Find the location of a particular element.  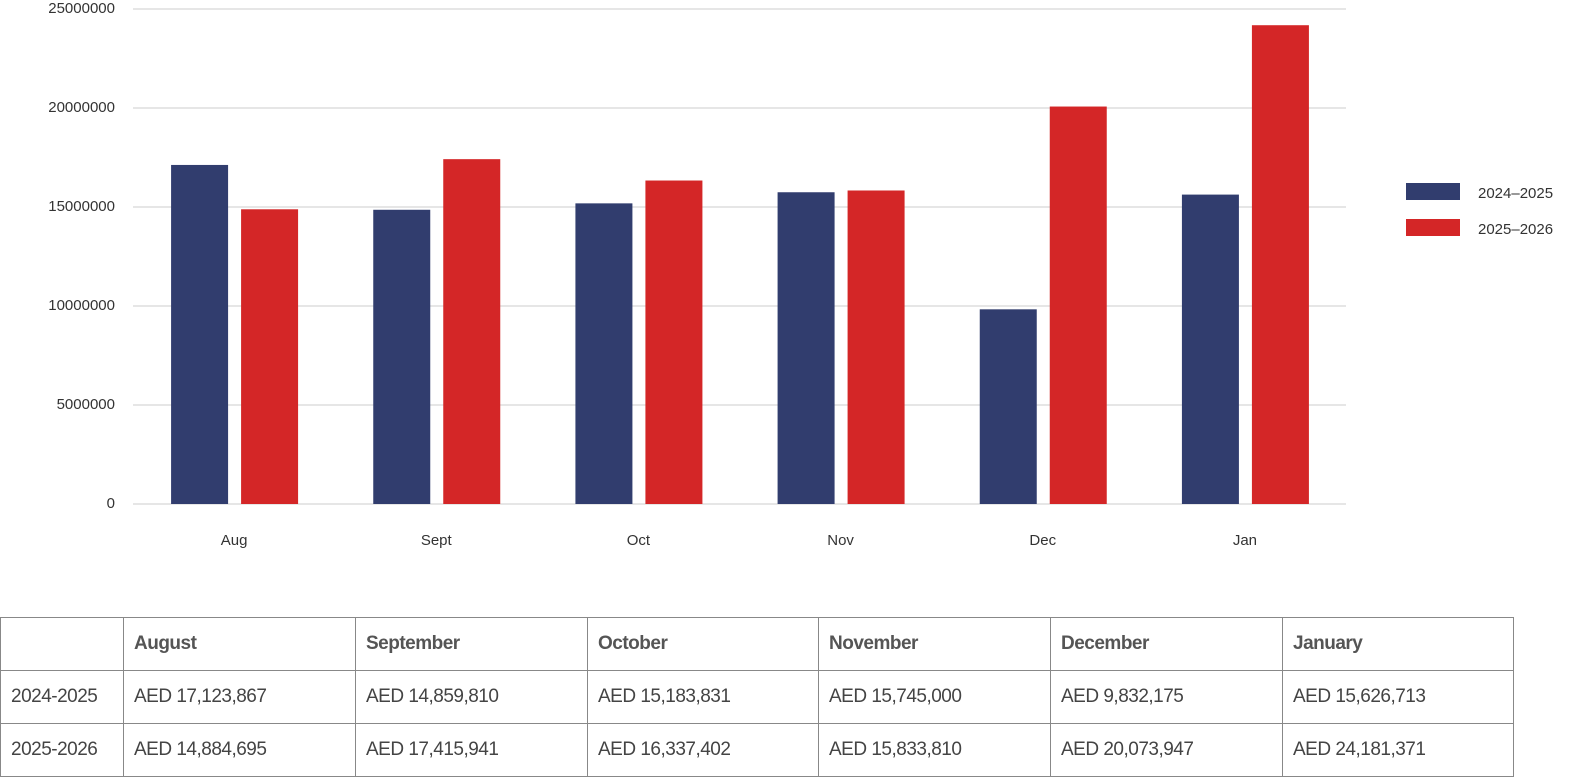

x-tick-label: Jan is located at coordinates (1245, 540).